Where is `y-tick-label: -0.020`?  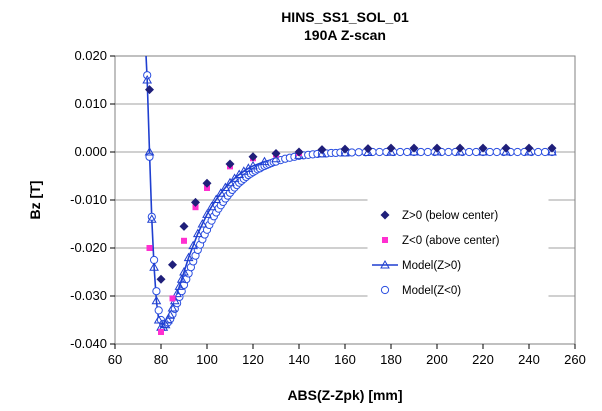 y-tick-label: -0.020 is located at coordinates (88, 247).